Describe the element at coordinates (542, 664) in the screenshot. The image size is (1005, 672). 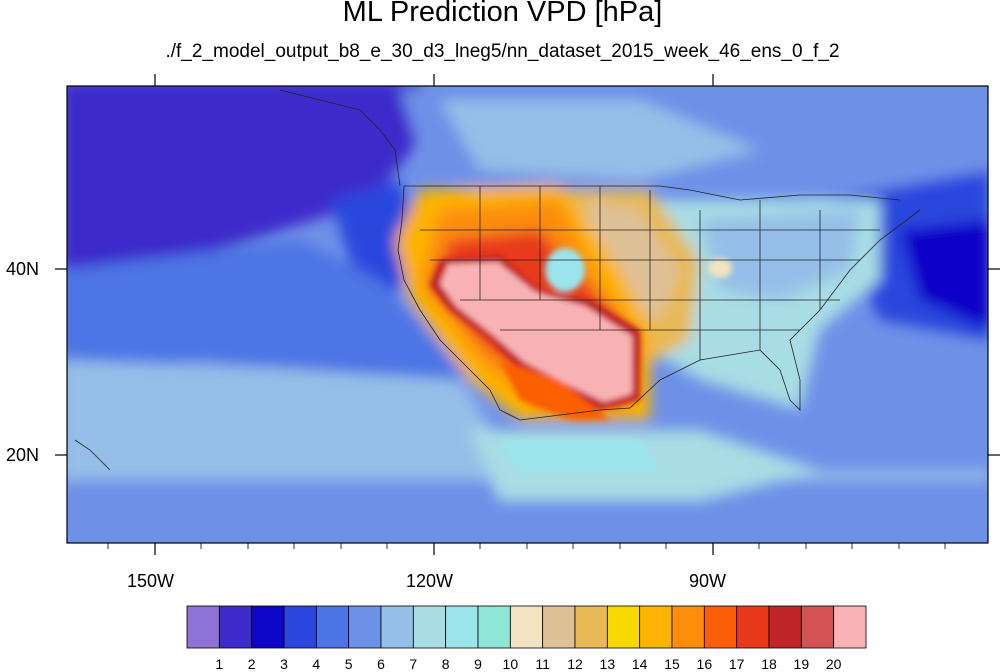
I see `colorbar-label: 11` at that location.